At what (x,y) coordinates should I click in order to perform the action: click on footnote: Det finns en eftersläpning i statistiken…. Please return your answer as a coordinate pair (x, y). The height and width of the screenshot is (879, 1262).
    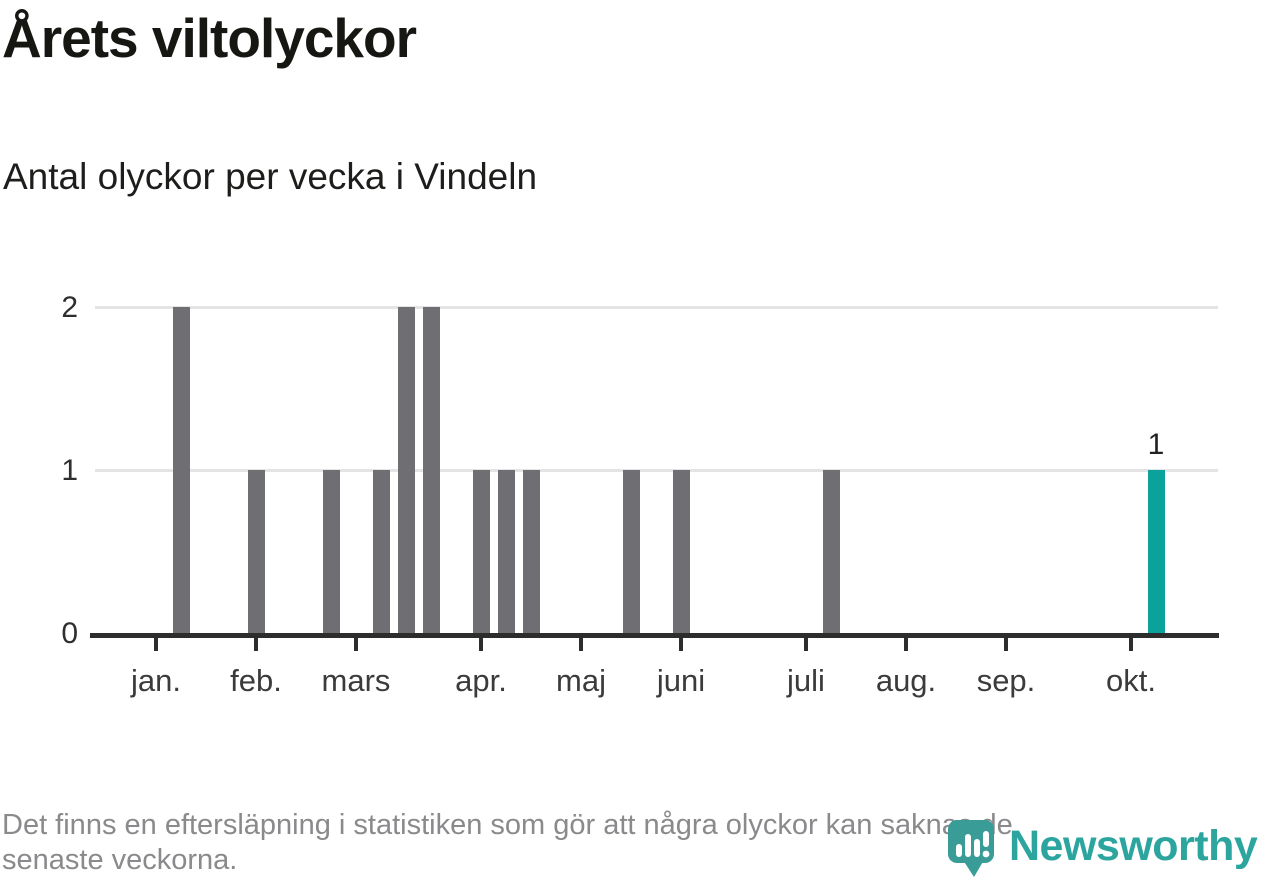
    Looking at the image, I should click on (630, 843).